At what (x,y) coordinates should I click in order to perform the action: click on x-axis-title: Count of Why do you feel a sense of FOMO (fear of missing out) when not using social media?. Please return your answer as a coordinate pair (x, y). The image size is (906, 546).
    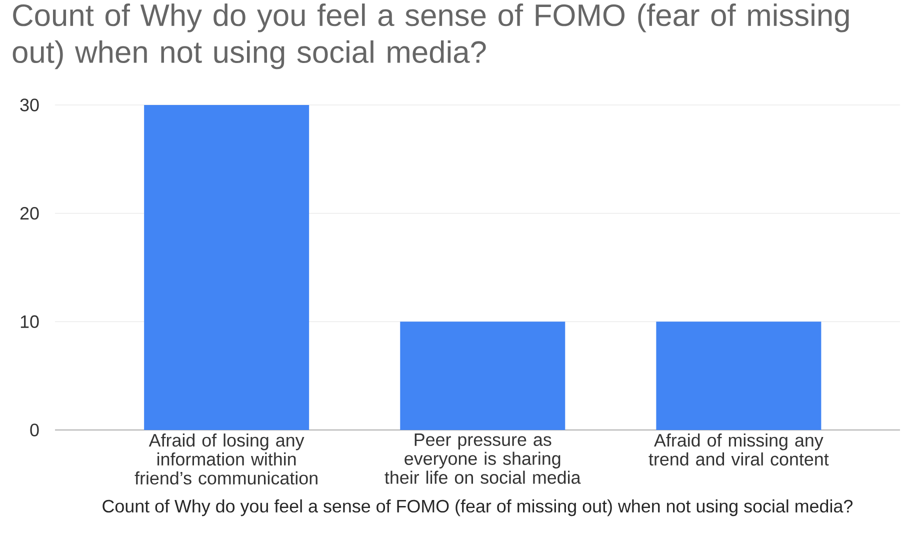
    Looking at the image, I should click on (477, 507).